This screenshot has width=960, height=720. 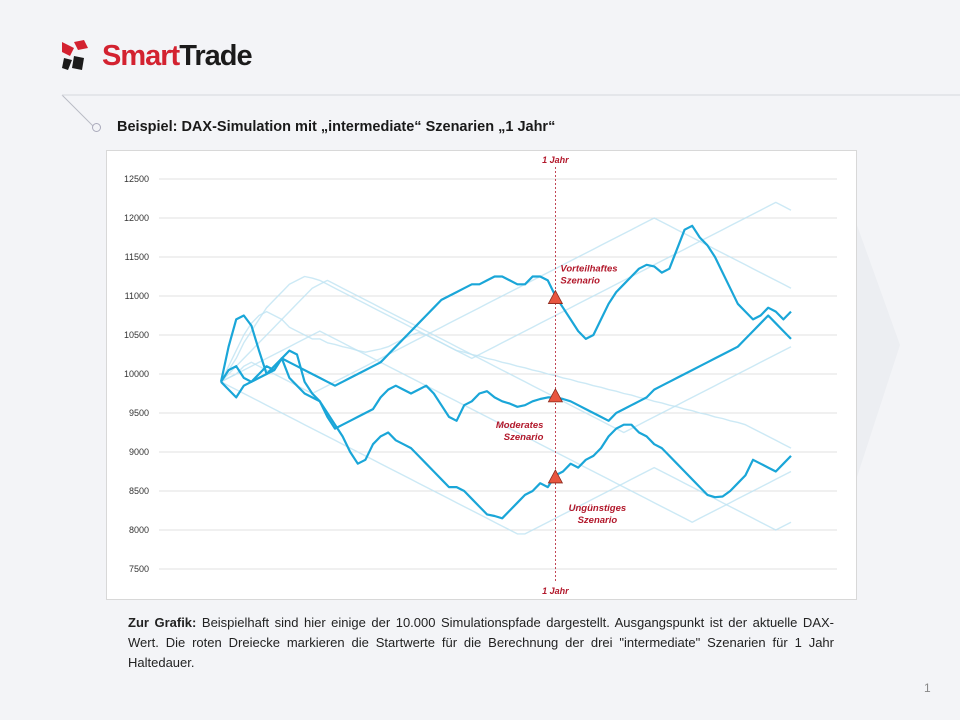 What do you see at coordinates (96, 127) in the screenshot?
I see `title-bullet` at bounding box center [96, 127].